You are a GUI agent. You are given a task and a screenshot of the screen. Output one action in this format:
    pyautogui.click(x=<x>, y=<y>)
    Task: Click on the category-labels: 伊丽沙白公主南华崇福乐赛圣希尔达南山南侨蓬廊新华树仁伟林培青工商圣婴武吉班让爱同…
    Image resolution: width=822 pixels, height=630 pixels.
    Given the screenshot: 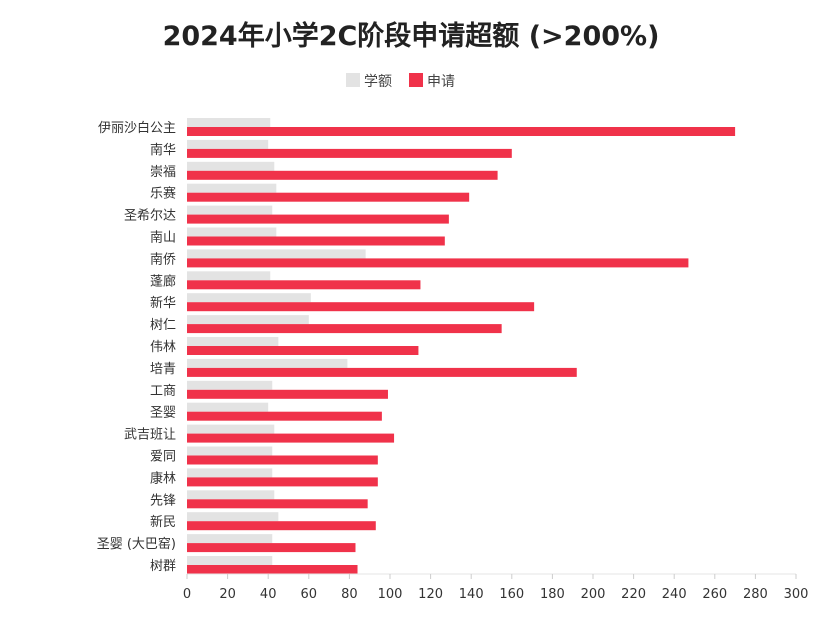 What is the action you would take?
    pyautogui.click(x=136, y=347)
    